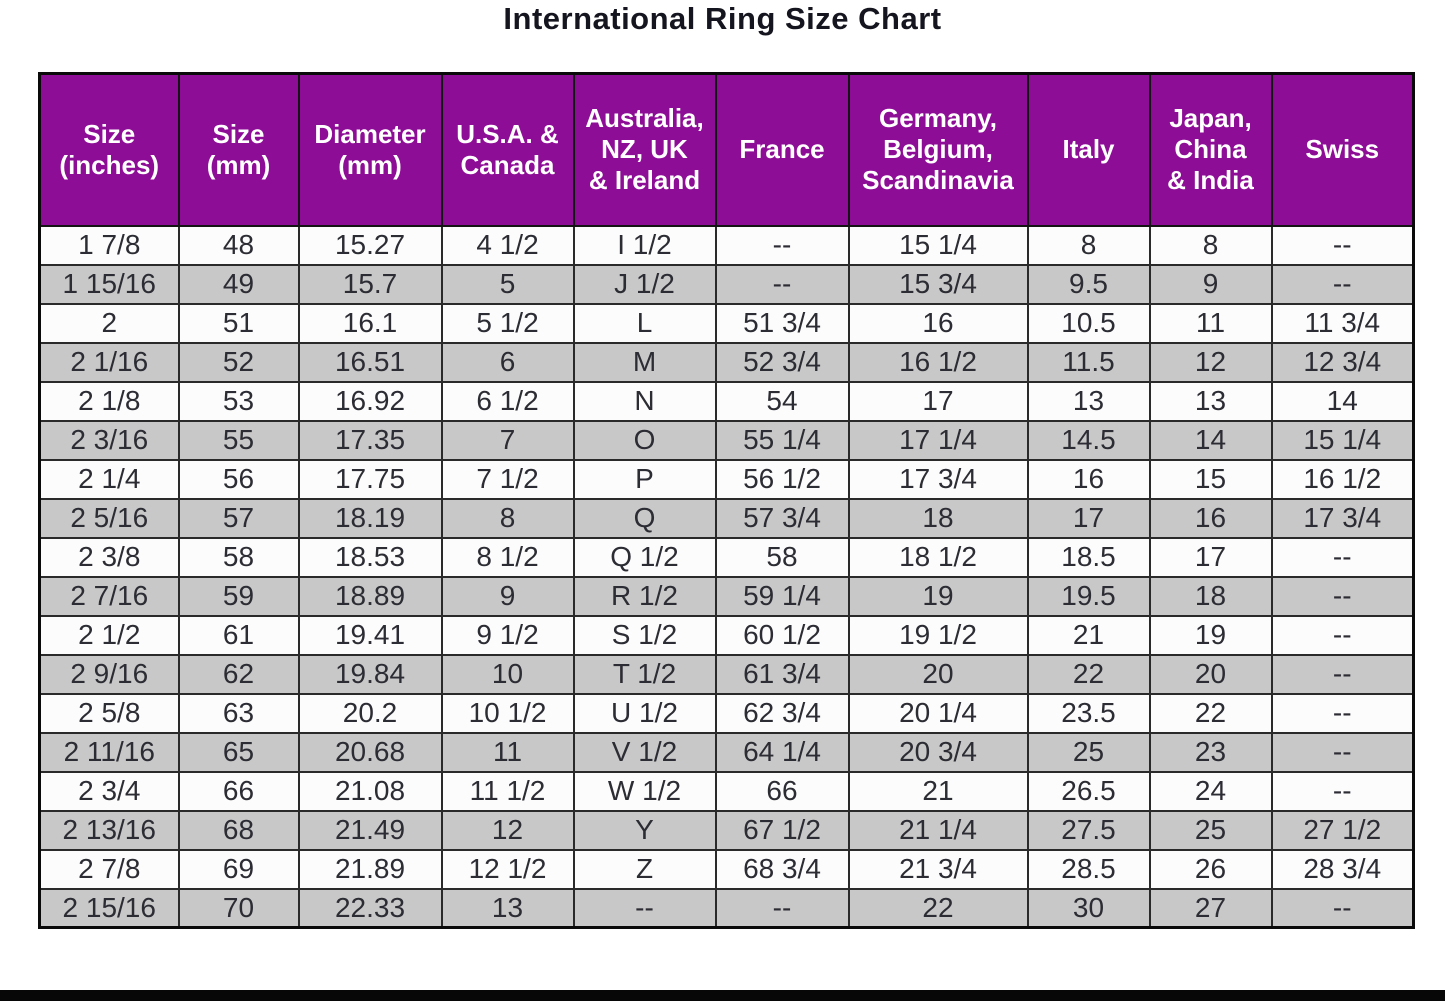  What do you see at coordinates (782, 830) in the screenshot?
I see `cell-france: 67 1/2` at bounding box center [782, 830].